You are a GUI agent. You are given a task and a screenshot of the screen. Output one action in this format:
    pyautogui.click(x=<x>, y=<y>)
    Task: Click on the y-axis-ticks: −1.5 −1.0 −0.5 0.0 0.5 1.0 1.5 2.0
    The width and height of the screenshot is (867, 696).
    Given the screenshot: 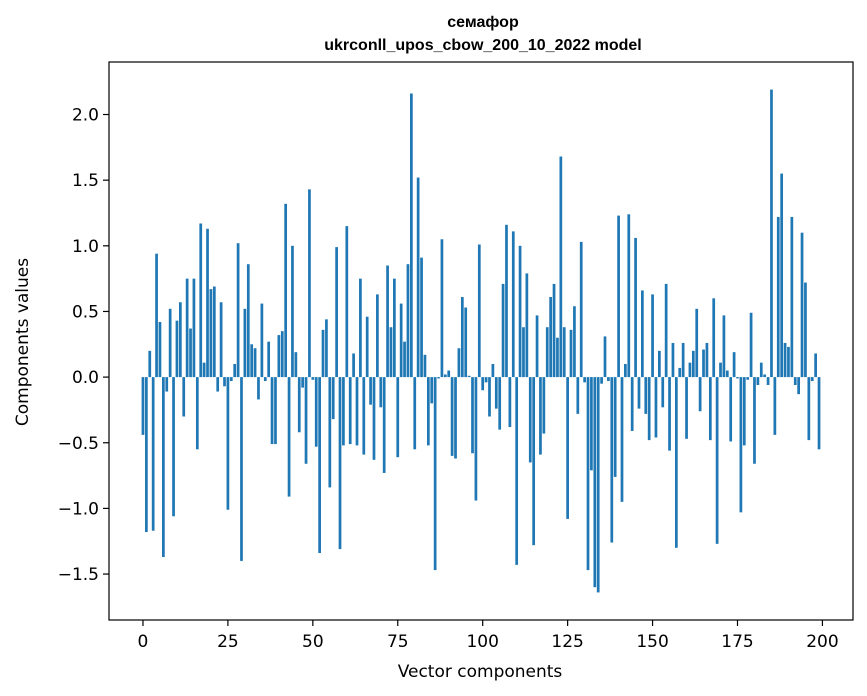 What is the action you would take?
    pyautogui.click(x=83, y=345)
    